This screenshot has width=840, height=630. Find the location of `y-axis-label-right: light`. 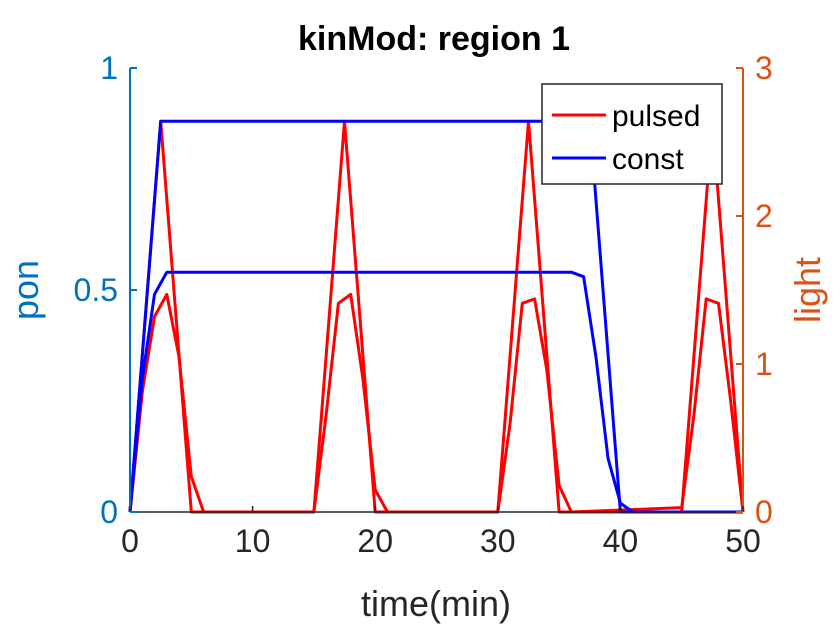

y-axis-label-right: light is located at coordinates (807, 290).